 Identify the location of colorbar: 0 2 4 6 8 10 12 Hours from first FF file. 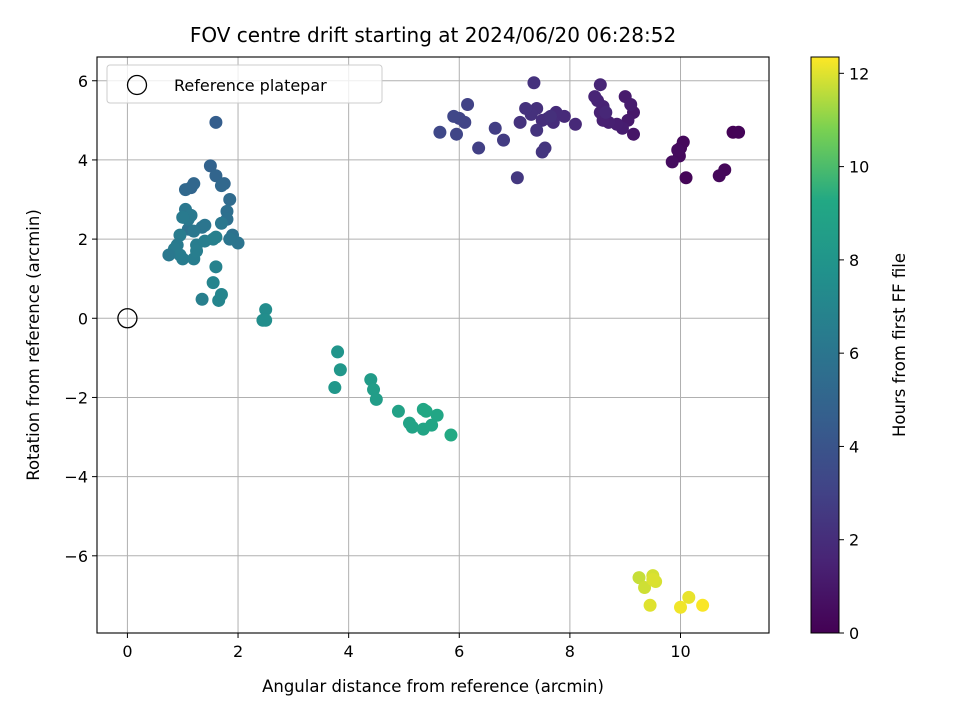
(859, 349).